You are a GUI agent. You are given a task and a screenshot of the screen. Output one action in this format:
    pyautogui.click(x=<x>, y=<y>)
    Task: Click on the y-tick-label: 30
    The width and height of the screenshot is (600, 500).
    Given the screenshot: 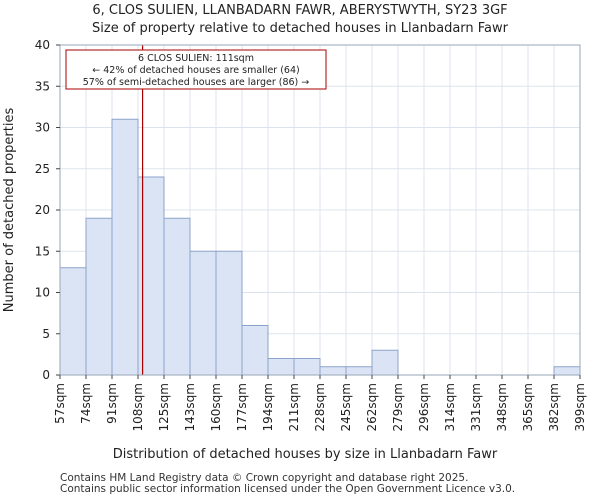 What is the action you would take?
    pyautogui.click(x=42, y=128)
    